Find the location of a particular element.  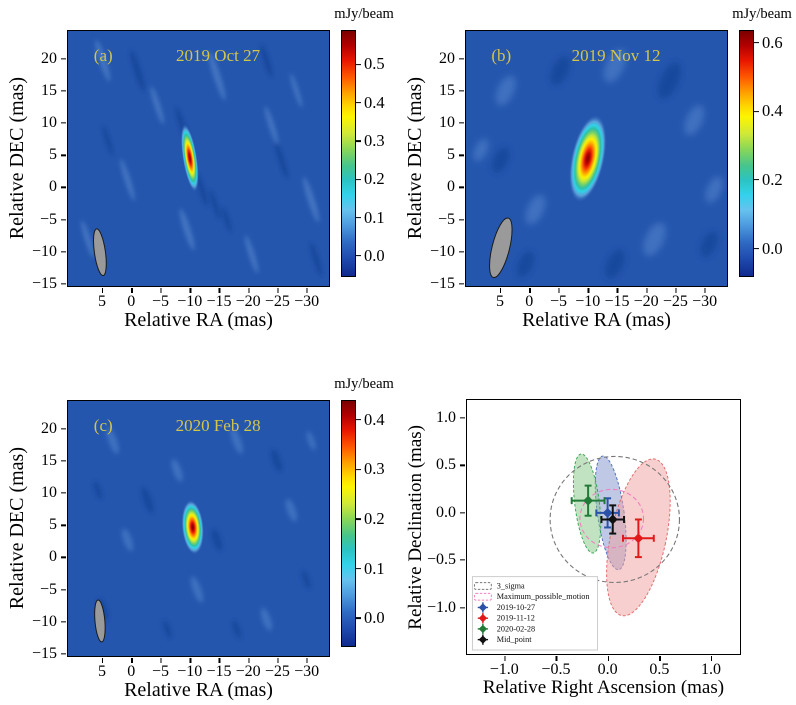

errorbar-point-Mid_point is located at coordinates (613, 519).